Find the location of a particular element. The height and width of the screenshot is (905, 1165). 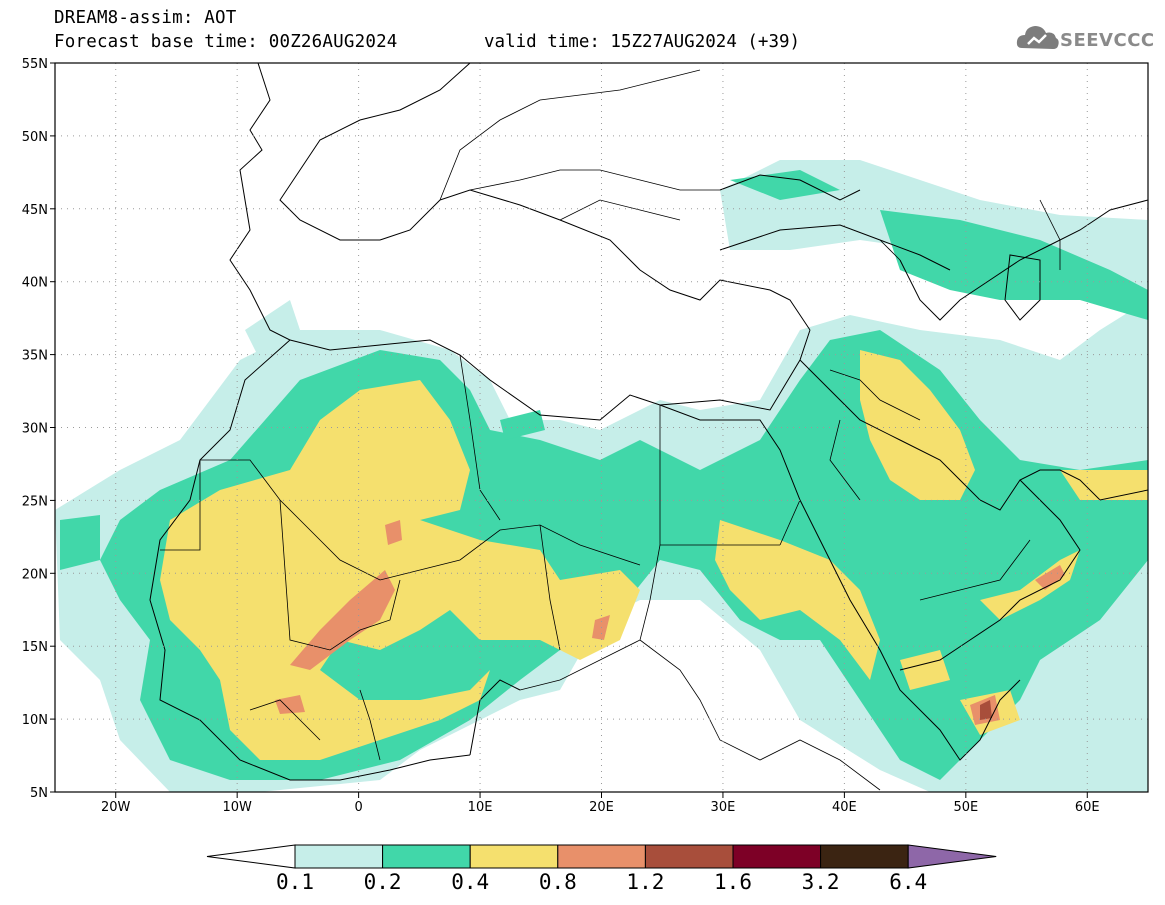

lat-label: 55N is located at coordinates (35, 64).